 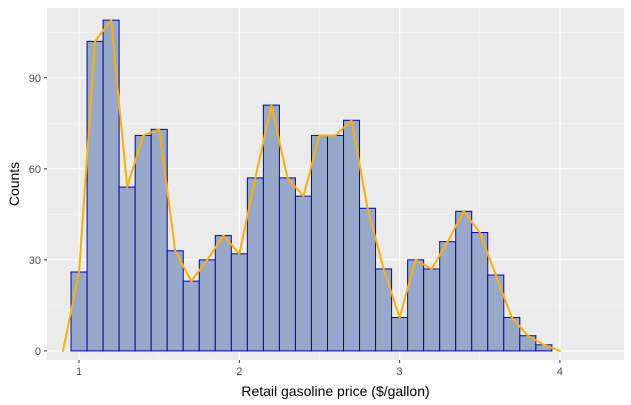 What do you see at coordinates (319, 369) in the screenshot?
I see `x-axis-ticks: 1 2 3 4` at bounding box center [319, 369].